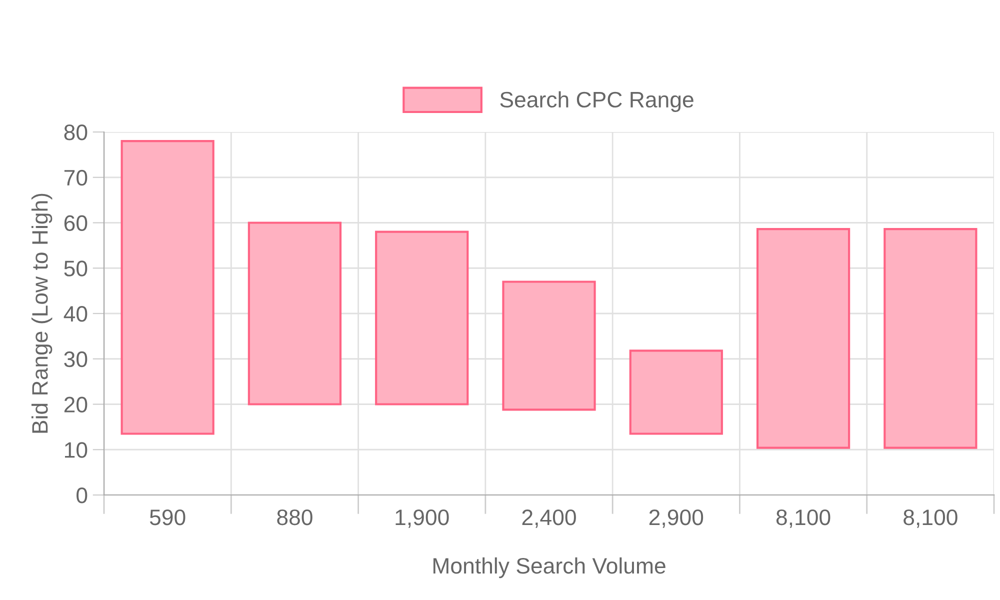  Describe the element at coordinates (76, 314) in the screenshot. I see `y-tick-label: 40` at that location.